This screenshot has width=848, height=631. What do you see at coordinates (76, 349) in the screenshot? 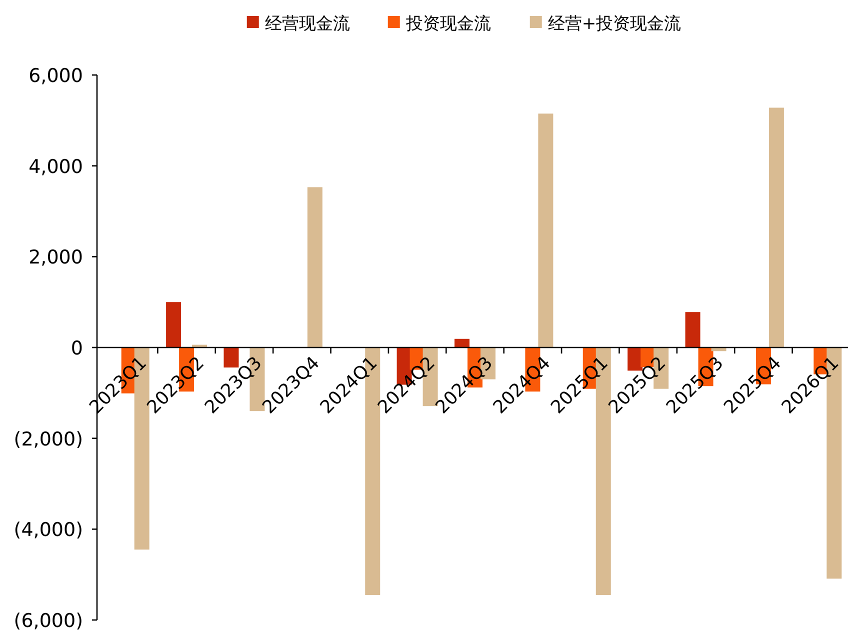
I see `y-tick-label: 0` at bounding box center [76, 349].